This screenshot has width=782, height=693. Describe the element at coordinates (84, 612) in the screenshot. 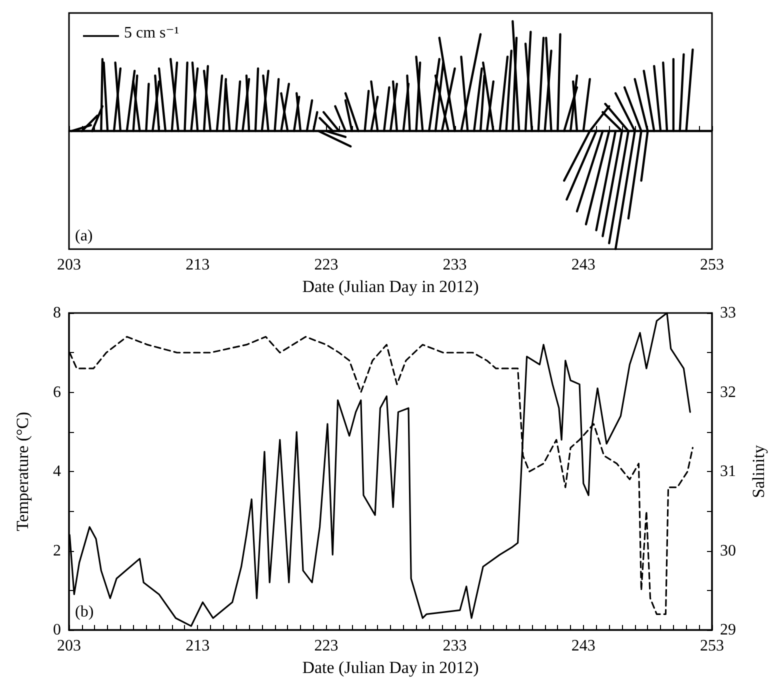

I see `annotation: (b)` at that location.